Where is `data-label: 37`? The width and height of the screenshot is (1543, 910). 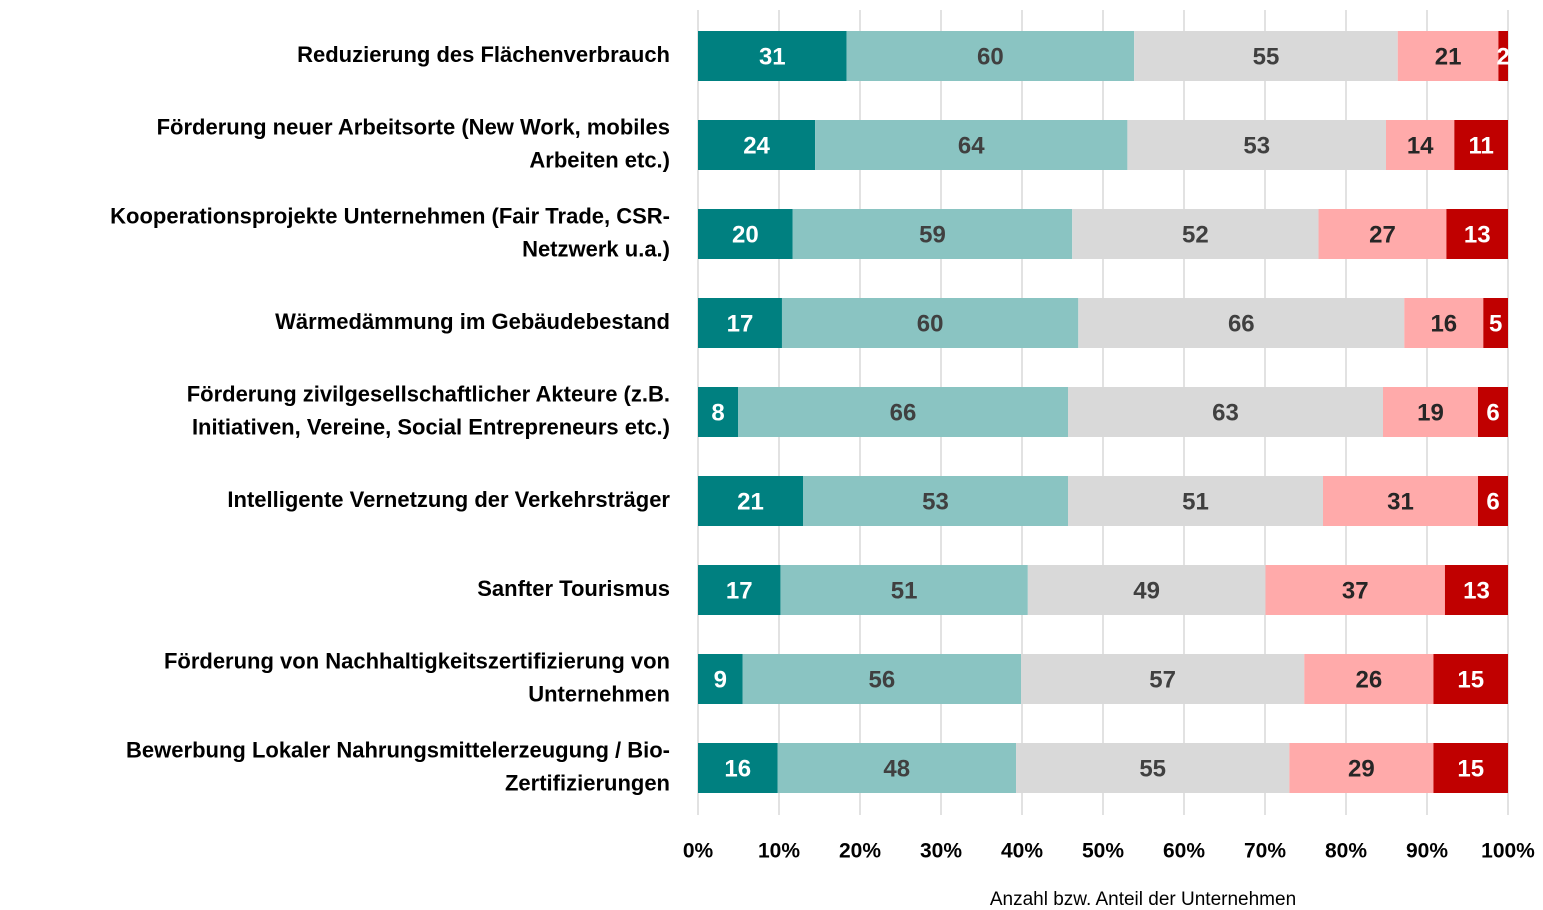
data-label: 37 is located at coordinates (1355, 590).